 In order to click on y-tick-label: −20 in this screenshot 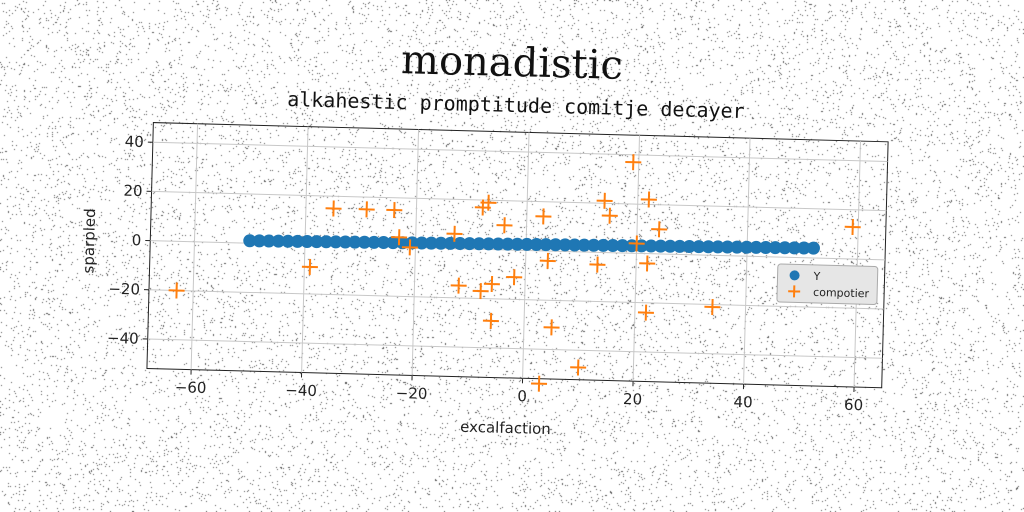, I will do `click(124, 289)`.